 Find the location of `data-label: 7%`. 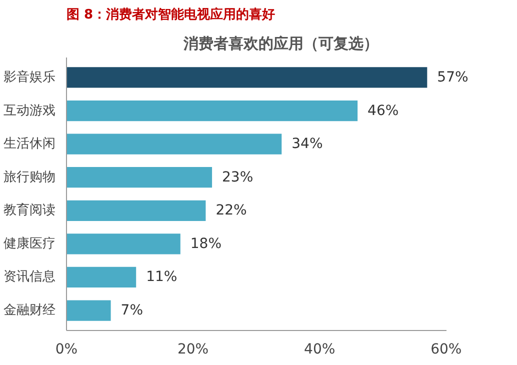

data-label: 7% is located at coordinates (132, 310).